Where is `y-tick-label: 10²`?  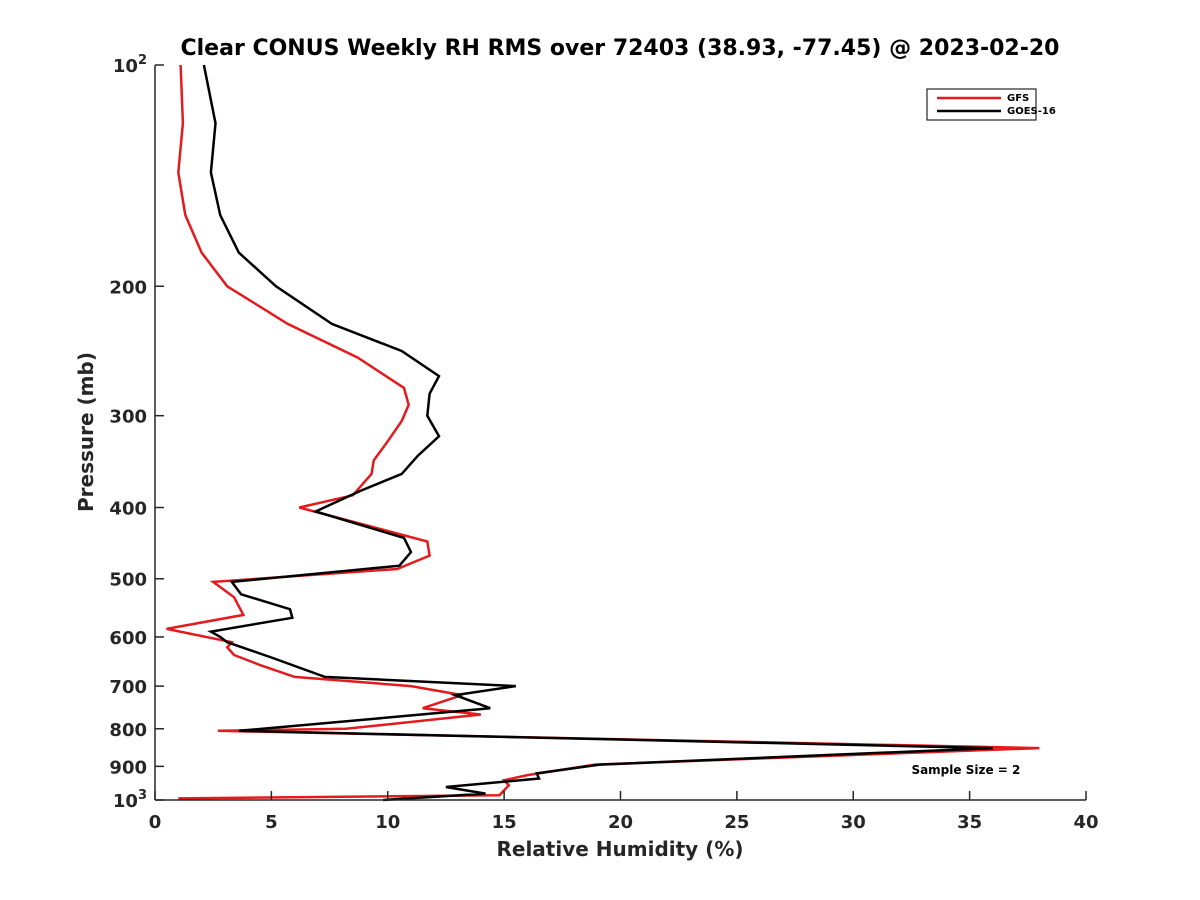
y-tick-label: 10² is located at coordinates (130, 65).